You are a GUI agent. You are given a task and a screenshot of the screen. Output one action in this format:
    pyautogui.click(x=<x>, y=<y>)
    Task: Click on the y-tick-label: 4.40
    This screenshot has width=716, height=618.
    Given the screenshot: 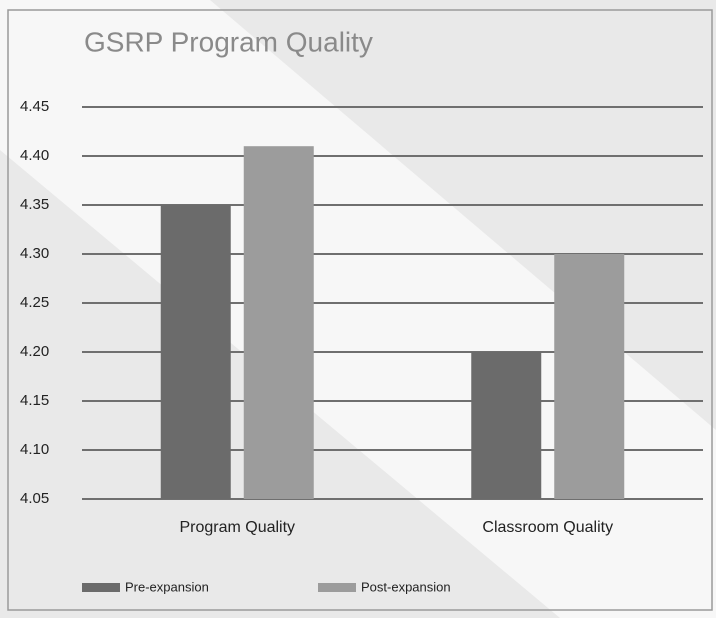 What is the action you would take?
    pyautogui.click(x=34, y=155)
    